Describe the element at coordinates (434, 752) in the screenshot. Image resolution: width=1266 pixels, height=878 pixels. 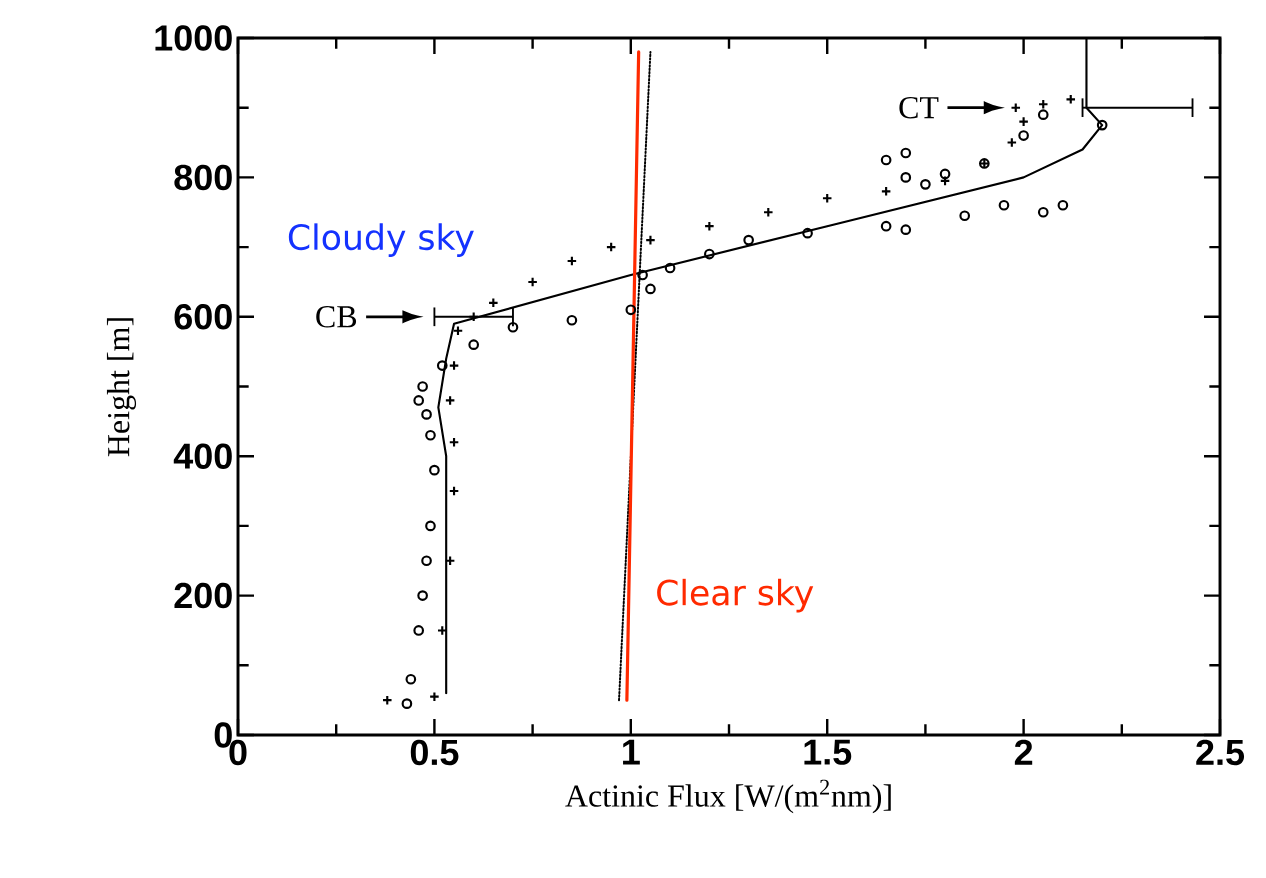
I see `x-tick-label: 0.5` at that location.